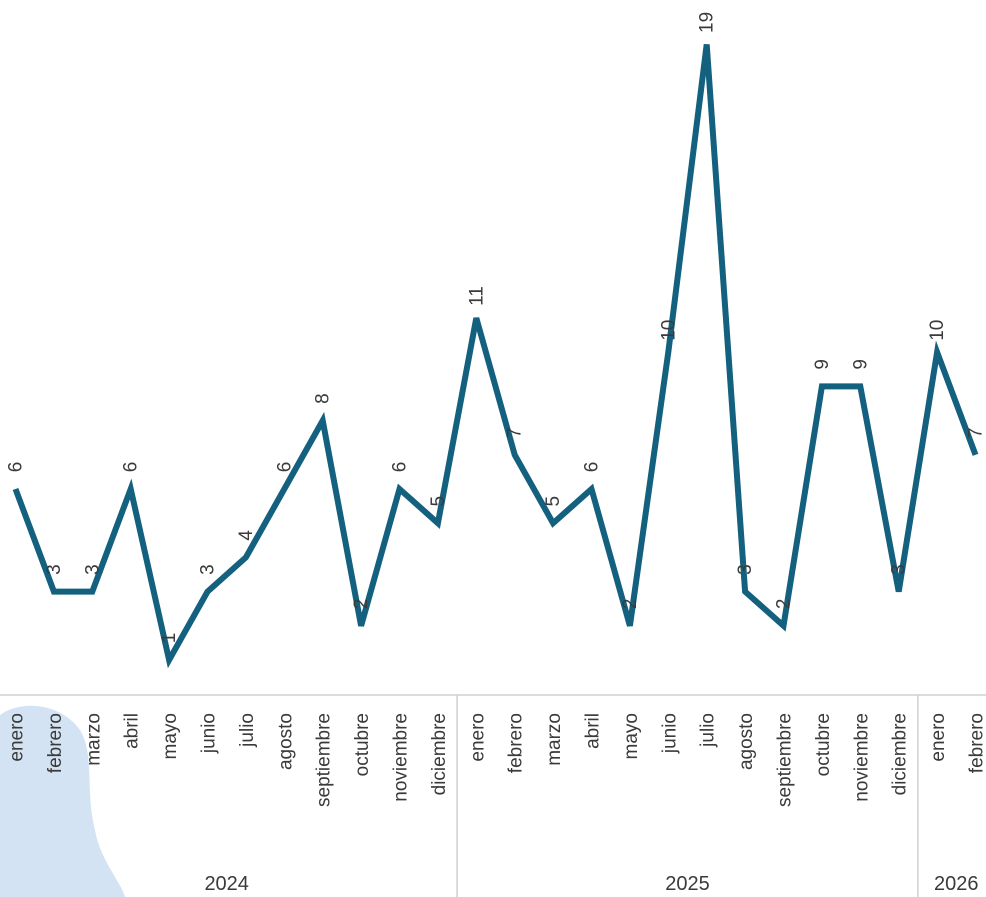 The image size is (986, 897). Describe the element at coordinates (707, 22) in the screenshot. I see `data-label: 19` at that location.